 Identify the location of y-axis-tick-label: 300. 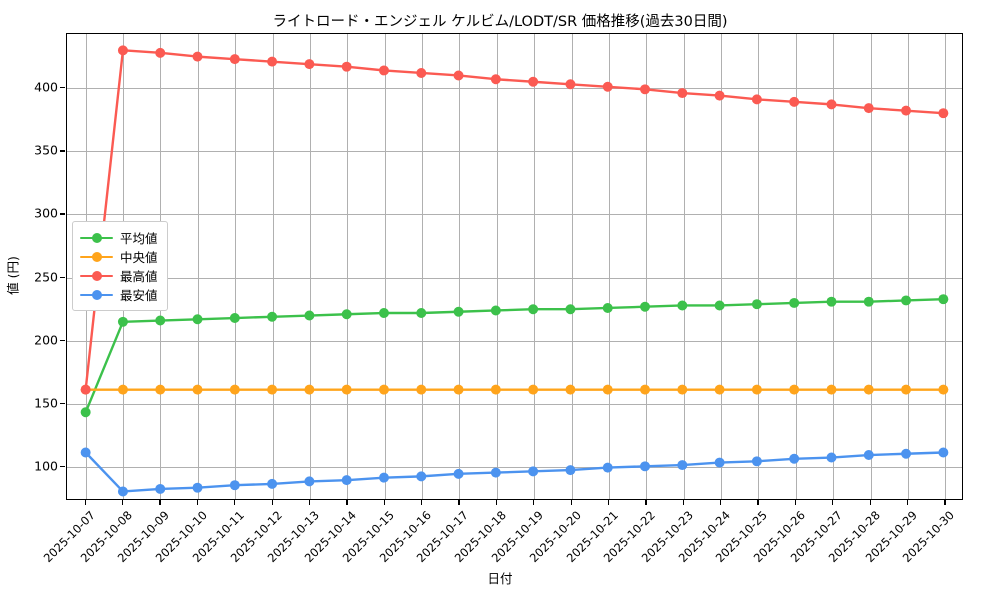
(46, 213).